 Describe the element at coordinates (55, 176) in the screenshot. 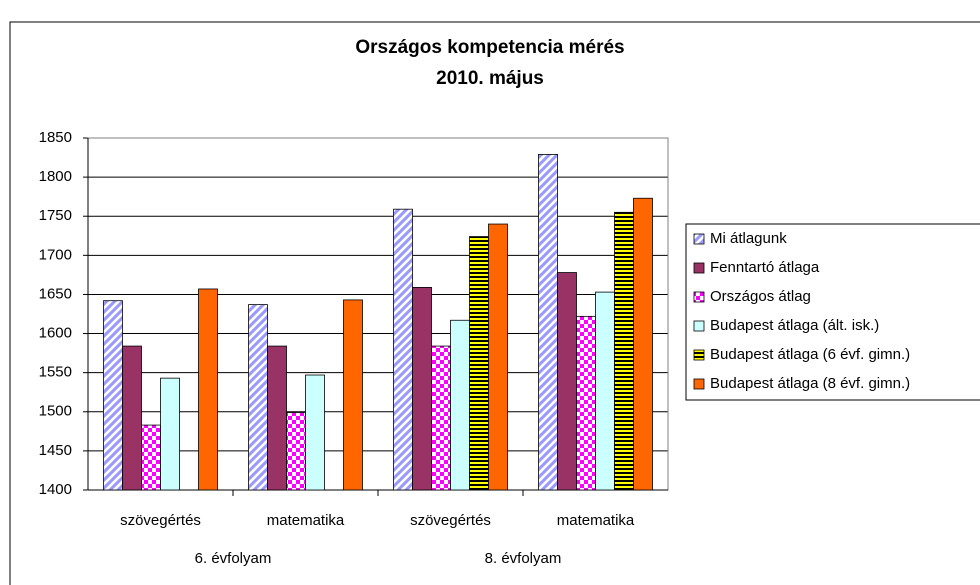

I see `y-tick-label: 1800` at that location.